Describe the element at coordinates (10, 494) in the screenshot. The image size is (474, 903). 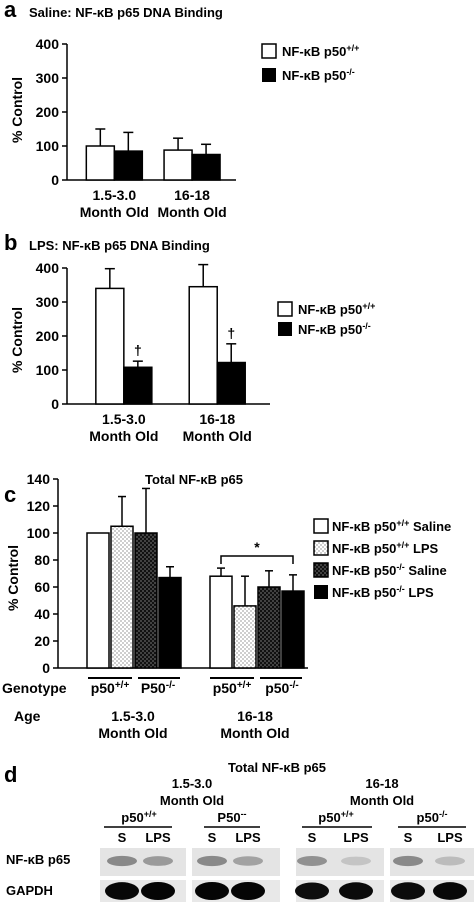
I see `panel-letter-c: c` at that location.